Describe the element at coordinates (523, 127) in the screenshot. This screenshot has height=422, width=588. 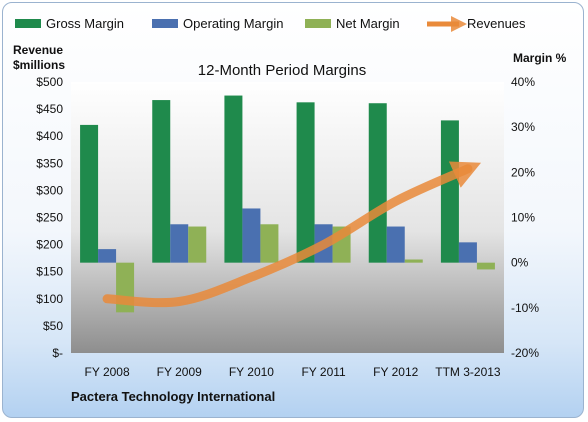
I see `right-tick-label: 30%` at that location.